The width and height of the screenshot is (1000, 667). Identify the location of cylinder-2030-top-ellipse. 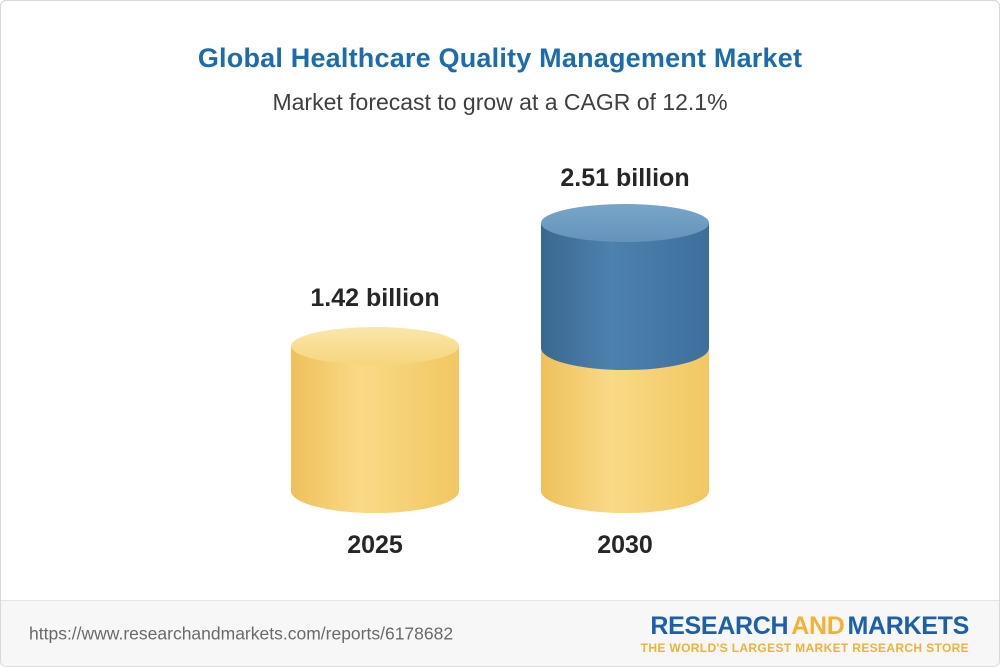
(625, 223).